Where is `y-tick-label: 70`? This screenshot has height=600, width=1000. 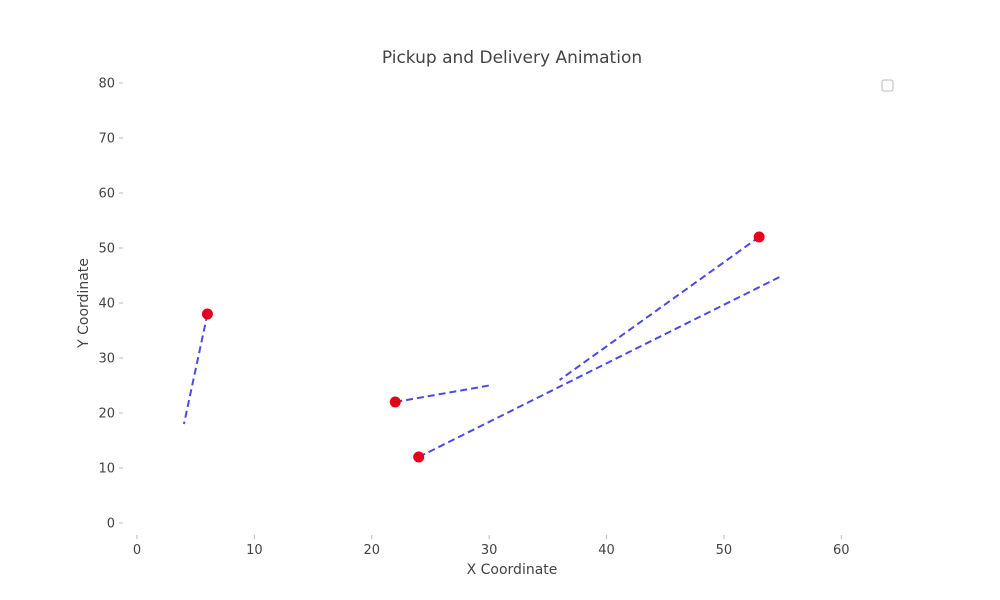 y-tick-label: 70 is located at coordinates (106, 139).